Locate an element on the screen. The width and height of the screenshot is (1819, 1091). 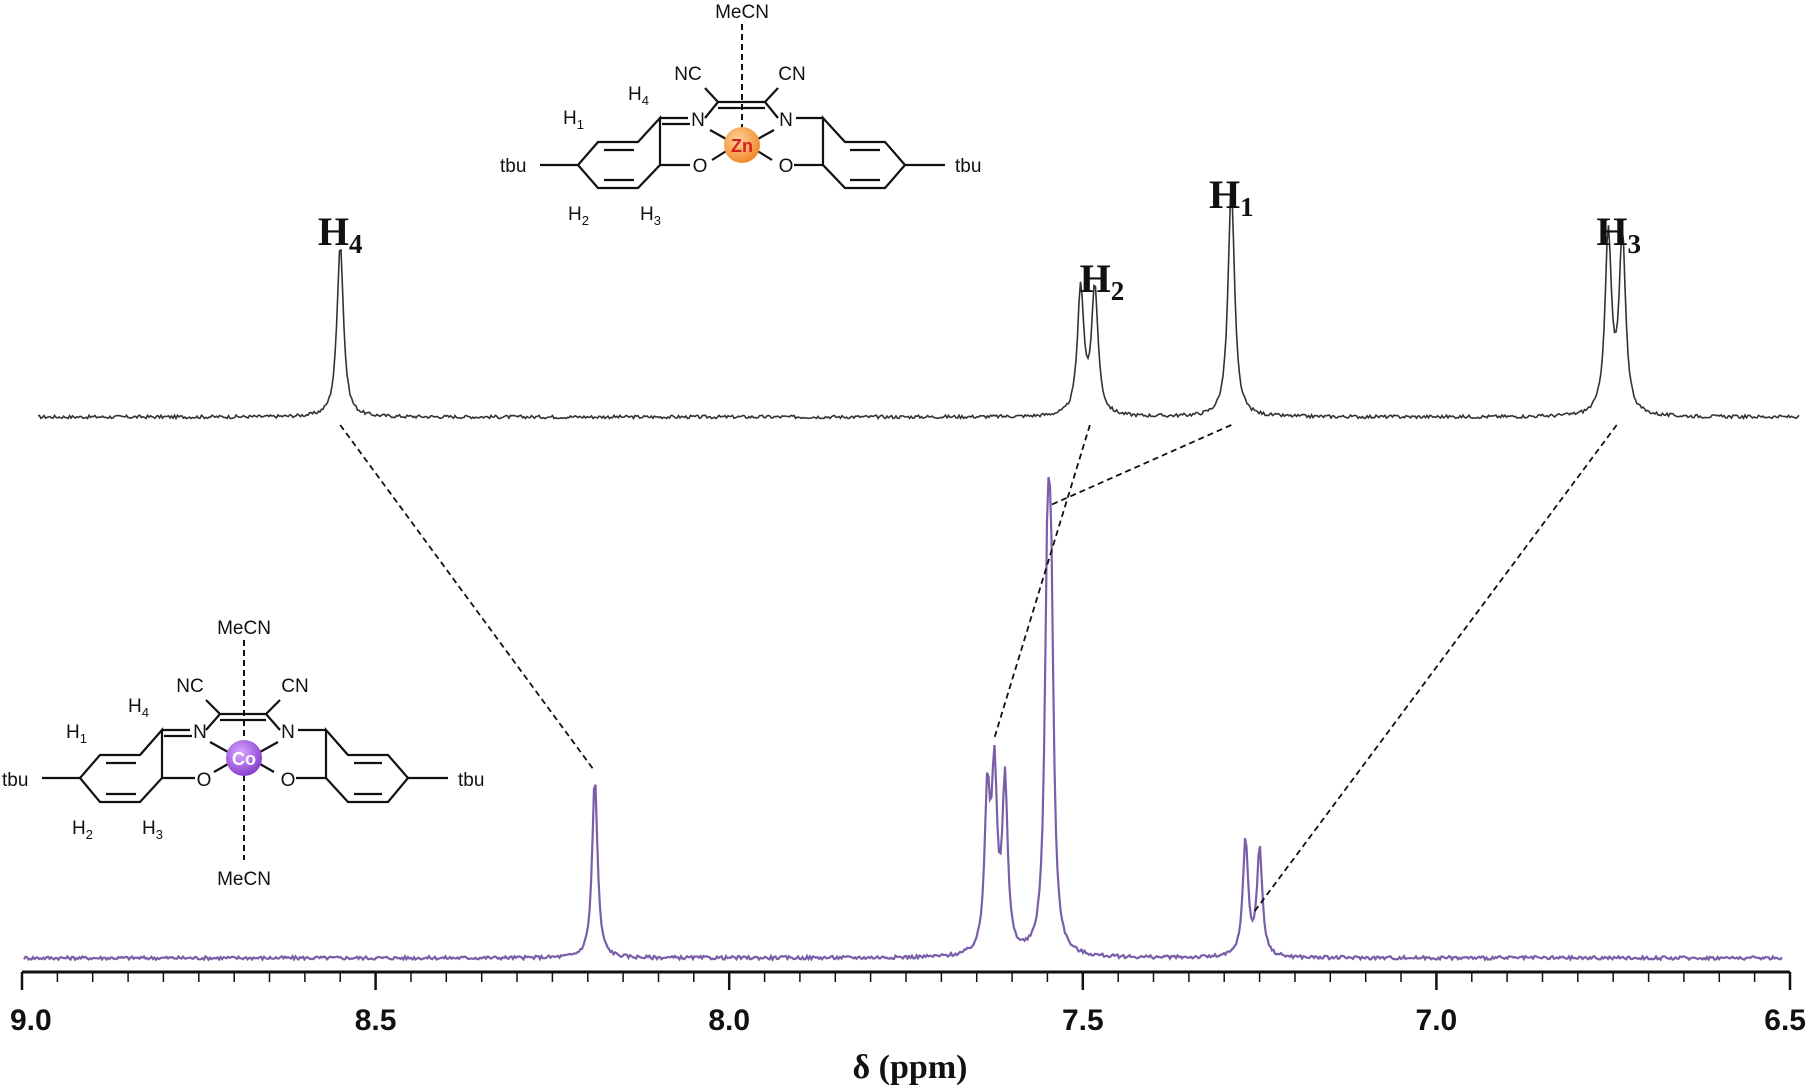
peak-label-h1: H1 is located at coordinates (1231, 197).